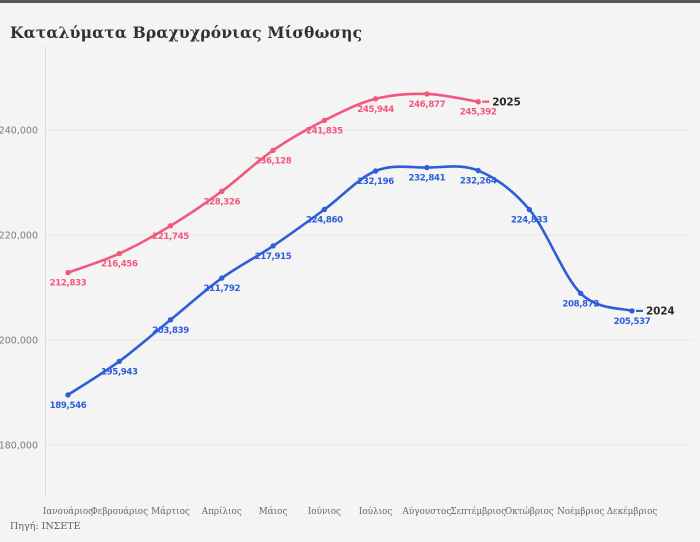  Describe the element at coordinates (506, 102) in the screenshot. I see `series-year-label-2025: 2025` at that location.